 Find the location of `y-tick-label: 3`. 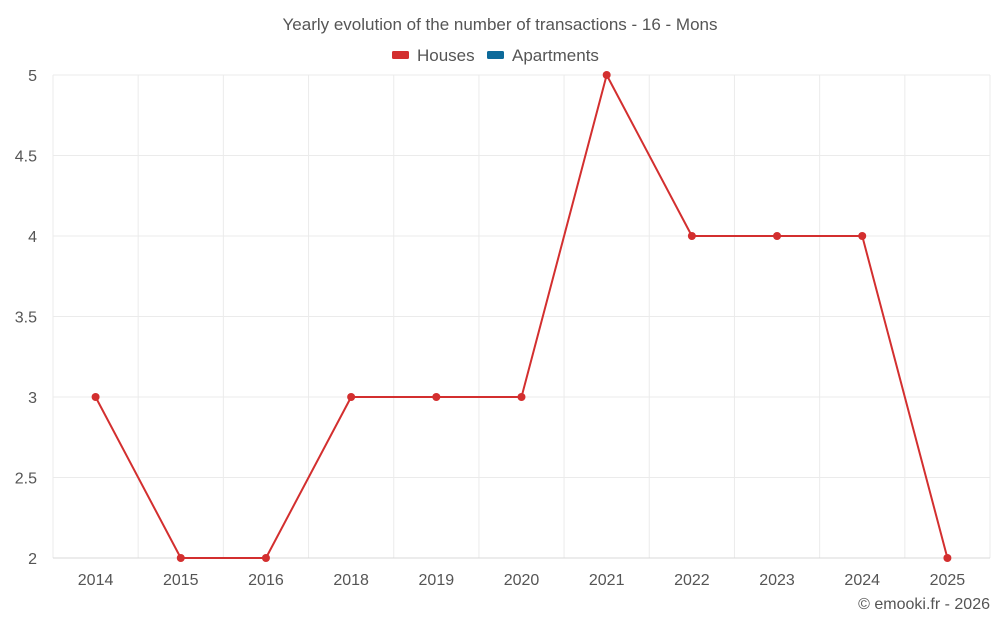

y-tick-label: 3 is located at coordinates (32, 398).